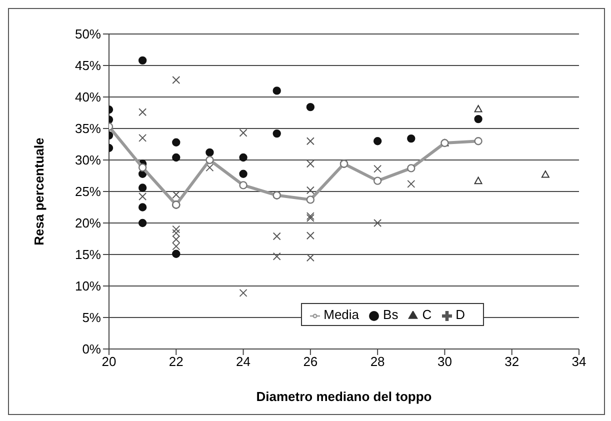  Describe the element at coordinates (88, 160) in the screenshot. I see `y-tick-label: 30%` at that location.